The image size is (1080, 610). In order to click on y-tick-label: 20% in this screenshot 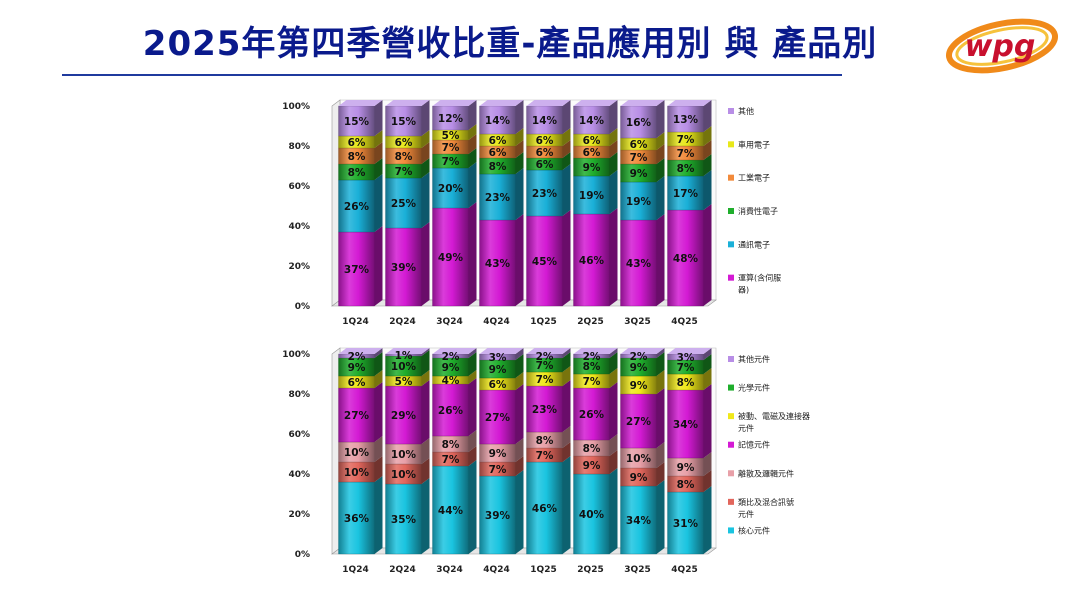, I will do `click(299, 515)`.